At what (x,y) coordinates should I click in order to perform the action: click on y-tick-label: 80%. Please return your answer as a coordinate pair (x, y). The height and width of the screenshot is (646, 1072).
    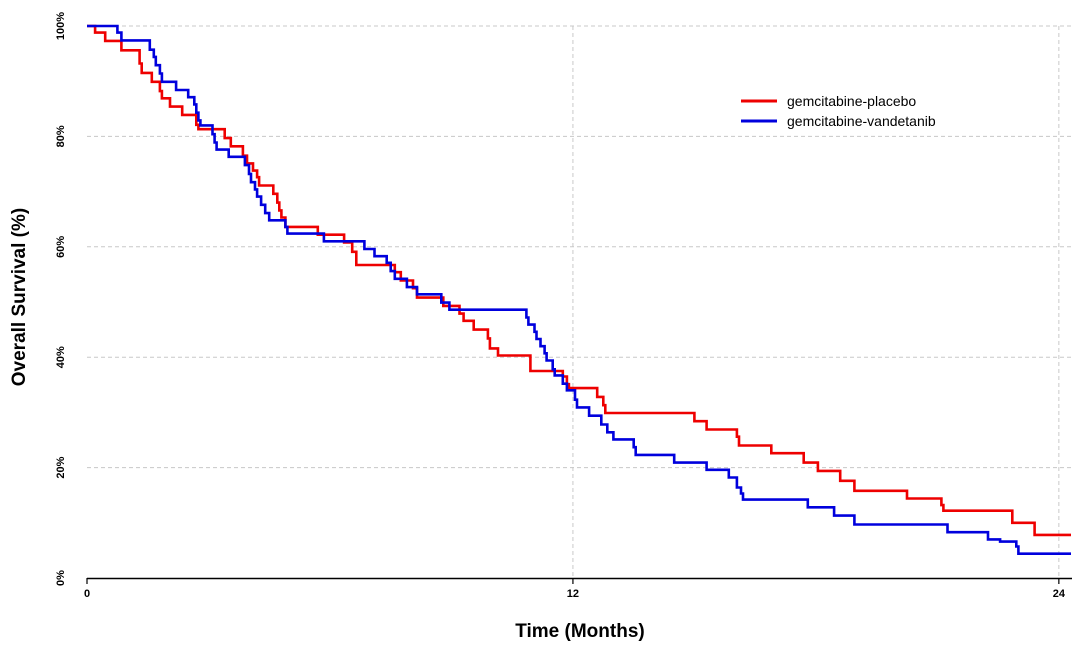
    Looking at the image, I should click on (61, 136).